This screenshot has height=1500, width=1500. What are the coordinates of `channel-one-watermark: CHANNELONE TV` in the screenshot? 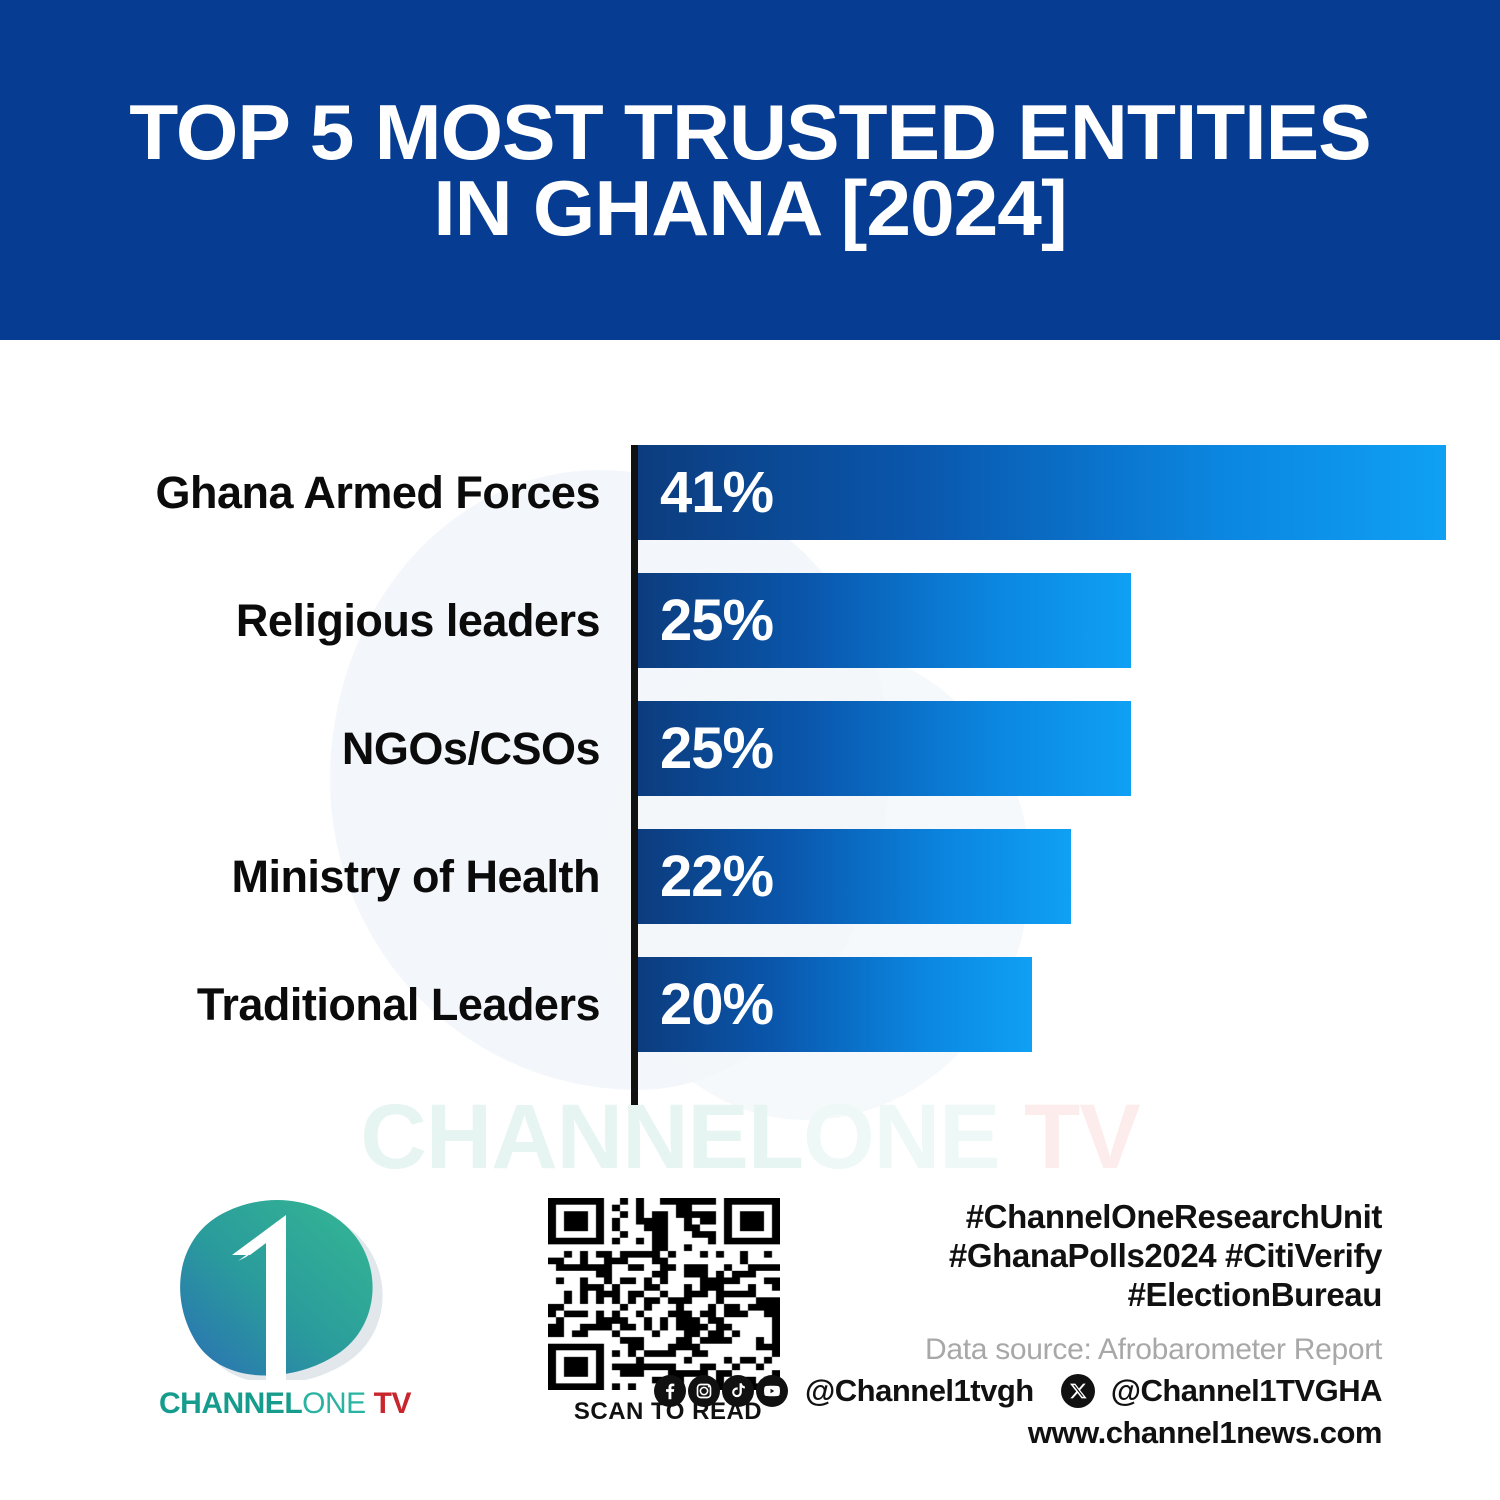 It's located at (750, 1137).